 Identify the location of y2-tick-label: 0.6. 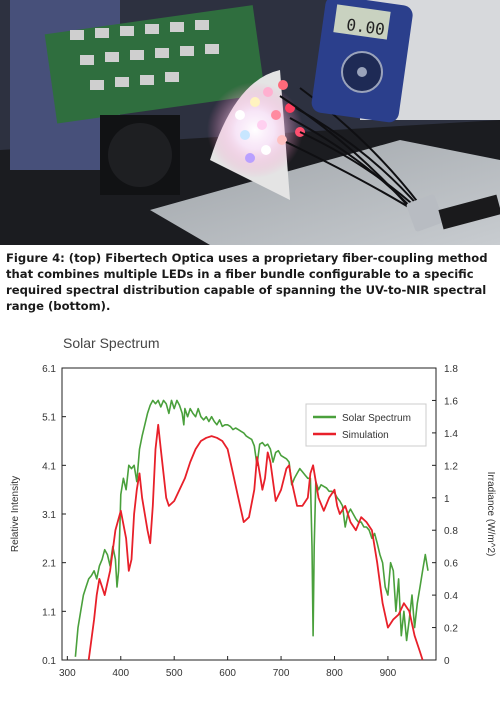
(451, 564).